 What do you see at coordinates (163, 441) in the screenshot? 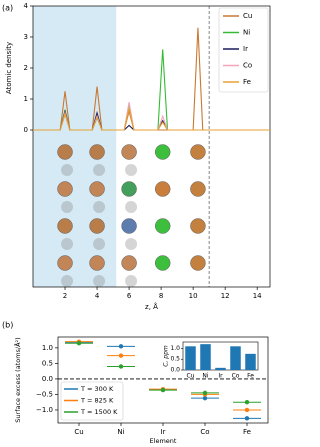
I see `x-axis-label: Element` at bounding box center [163, 441].